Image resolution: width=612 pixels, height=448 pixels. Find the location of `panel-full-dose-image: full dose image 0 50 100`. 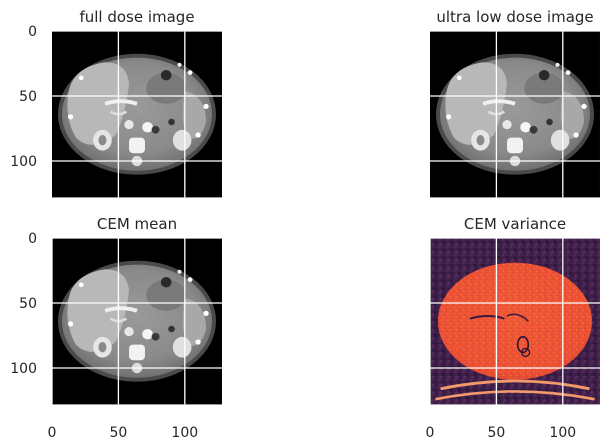

panel-full-dose-image: full dose image 0 50 100 is located at coordinates (117, 104).